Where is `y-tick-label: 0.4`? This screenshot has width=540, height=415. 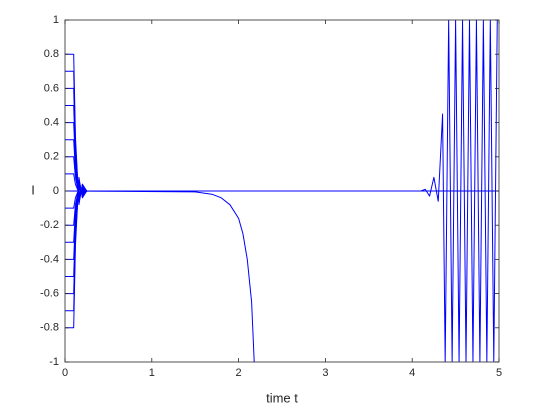 y-tick-label: 0.4 is located at coordinates (51, 123).